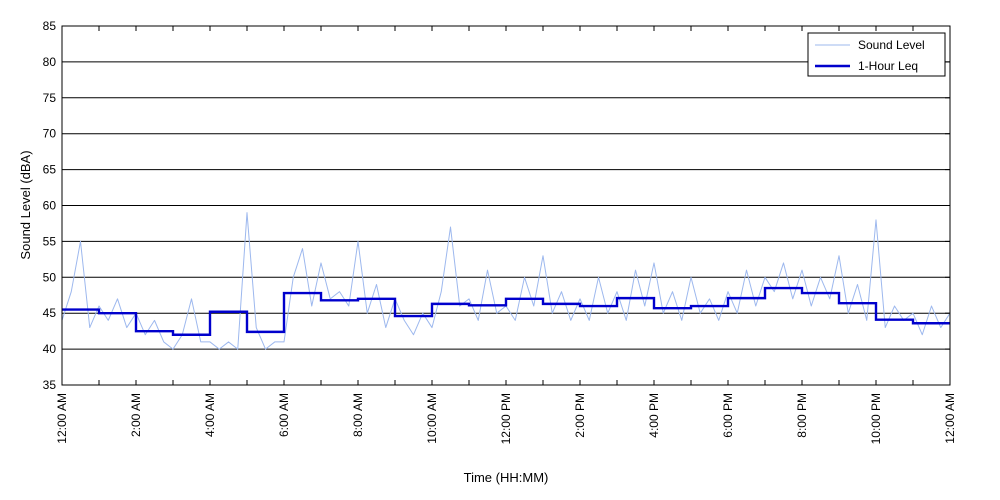  Describe the element at coordinates (210, 415) in the screenshot. I see `x-tick-label: 4:00 AM` at that location.